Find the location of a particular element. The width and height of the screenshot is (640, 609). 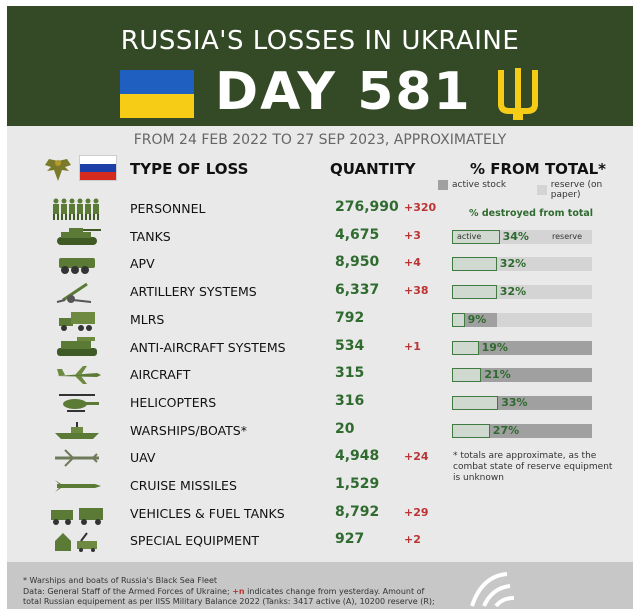

destroyed-label: % destroyed from total is located at coordinates (531, 213).